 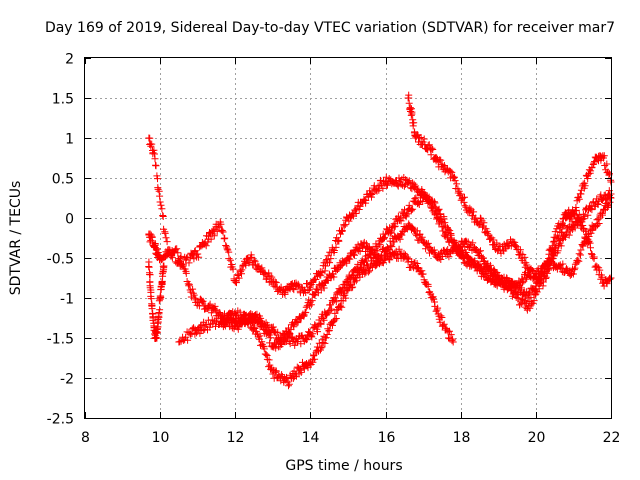 I want to click on x-axis-label: GPS time / hours, so click(x=343, y=466).